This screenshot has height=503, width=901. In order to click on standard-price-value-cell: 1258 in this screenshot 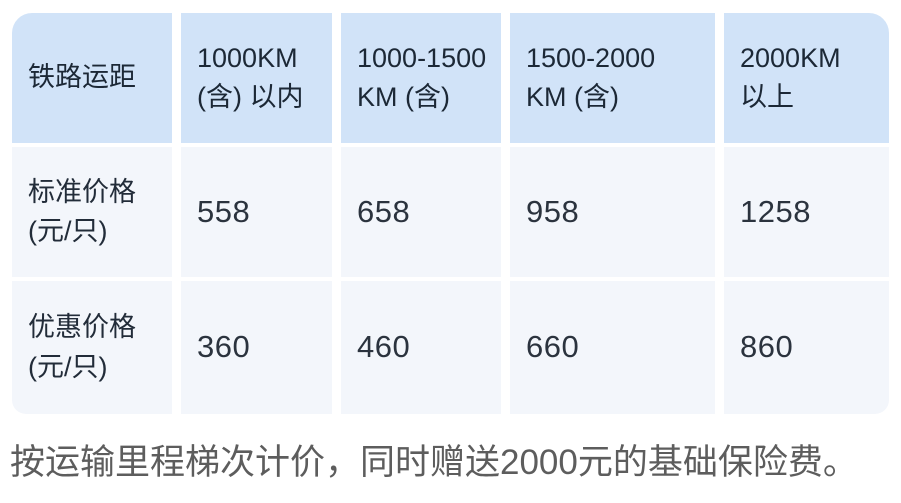, I will do `click(806, 212)`.